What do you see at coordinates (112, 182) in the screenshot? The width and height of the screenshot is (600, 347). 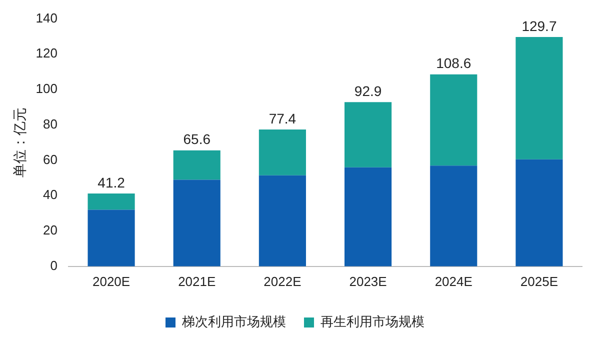 I see `total-label: 41.2` at bounding box center [112, 182].